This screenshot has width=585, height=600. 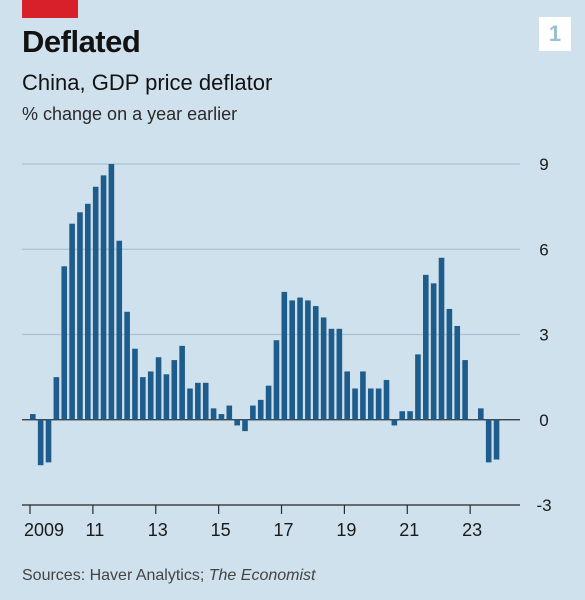 What do you see at coordinates (555, 34) in the screenshot?
I see `chart-number-badge: 1` at bounding box center [555, 34].